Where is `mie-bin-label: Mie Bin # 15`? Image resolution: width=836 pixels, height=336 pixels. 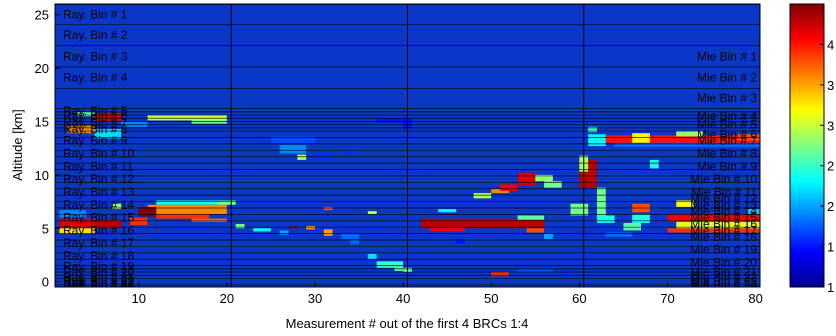 mie-bin-label: Mie Bin # 15 is located at coordinates (723, 218).